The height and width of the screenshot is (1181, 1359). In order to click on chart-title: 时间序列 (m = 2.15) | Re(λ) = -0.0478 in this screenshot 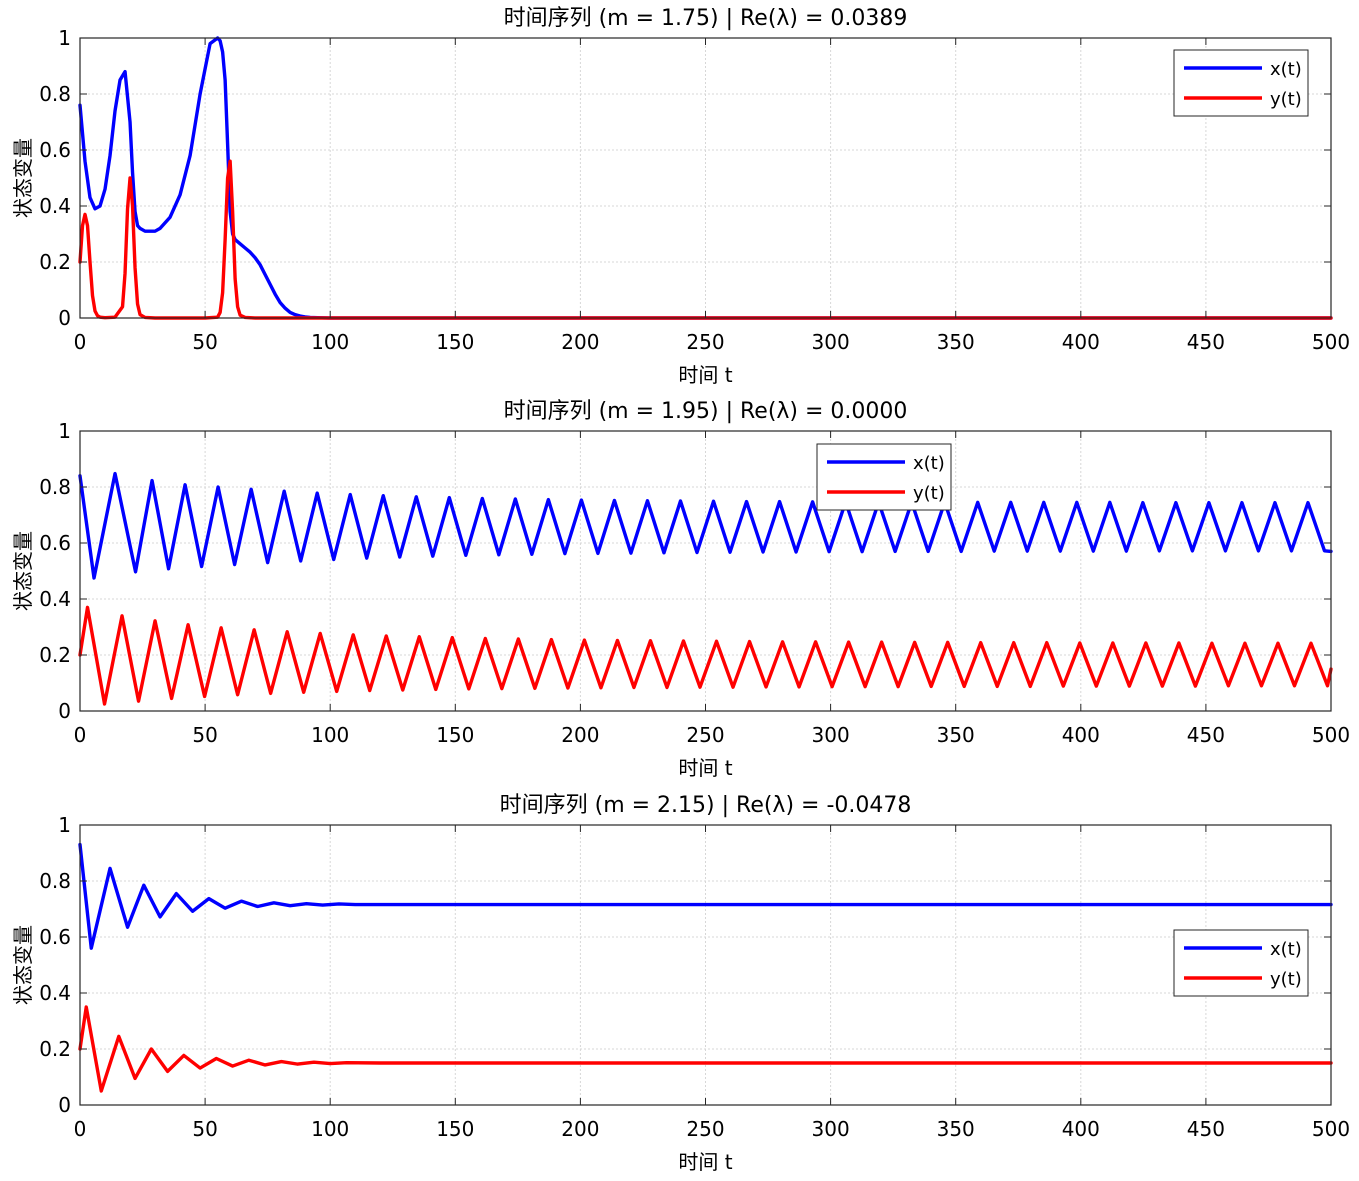, I will do `click(706, 805)`.